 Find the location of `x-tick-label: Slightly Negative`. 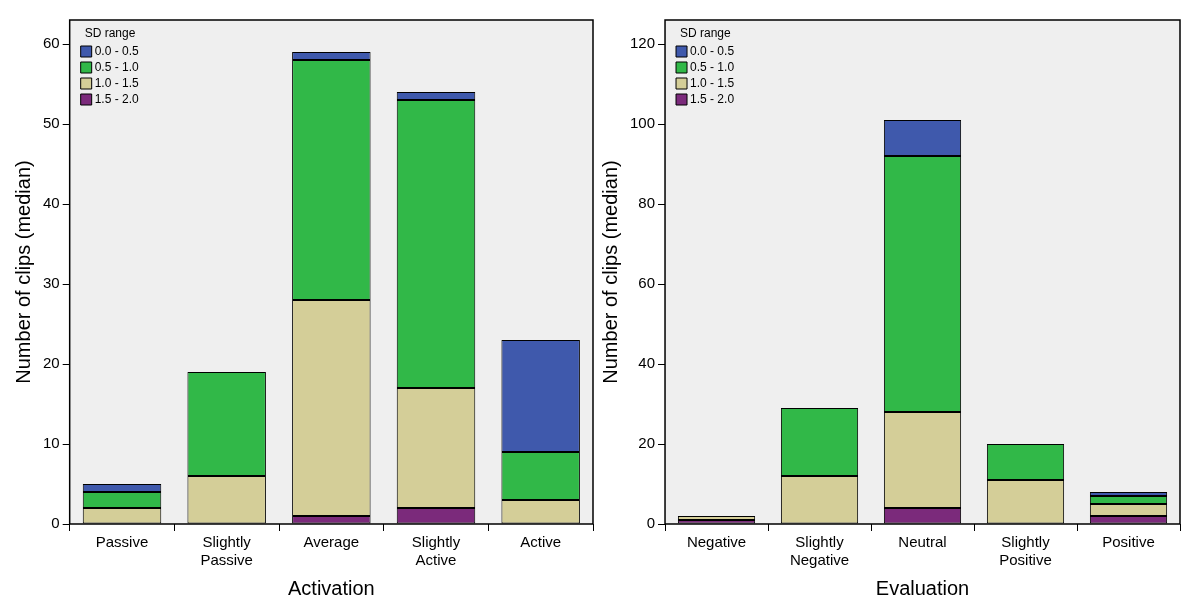

x-tick-label: Slightly Negative is located at coordinates (819, 551).